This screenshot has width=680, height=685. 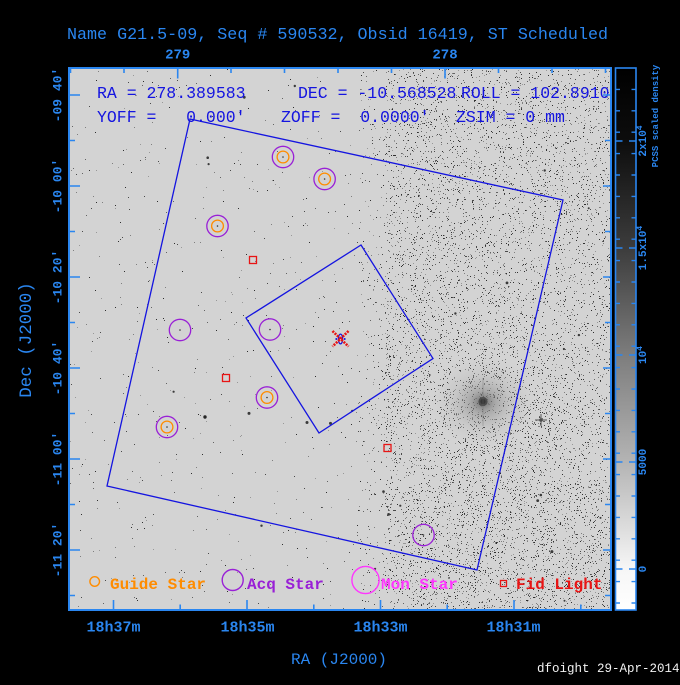 I want to click on svg-text: 2x104, so click(x=643, y=140).